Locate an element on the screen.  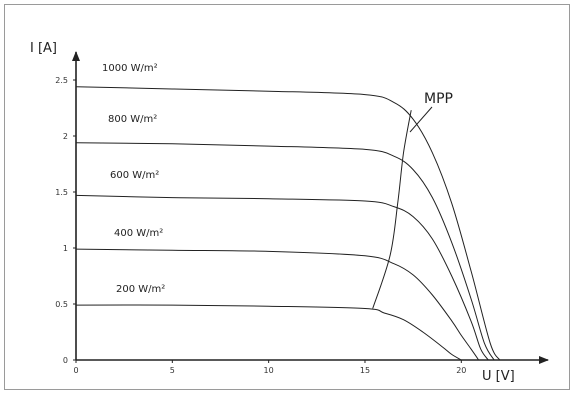
y-tick-label: 1 is located at coordinates (65, 248).